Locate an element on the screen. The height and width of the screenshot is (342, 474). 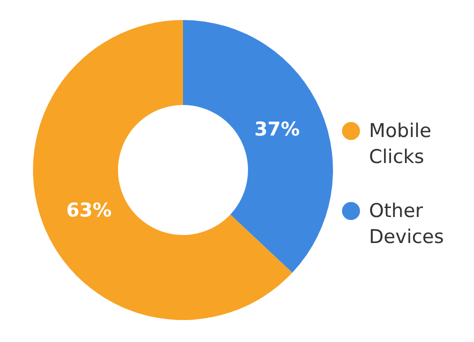
data-label: 63% is located at coordinates (89, 211).